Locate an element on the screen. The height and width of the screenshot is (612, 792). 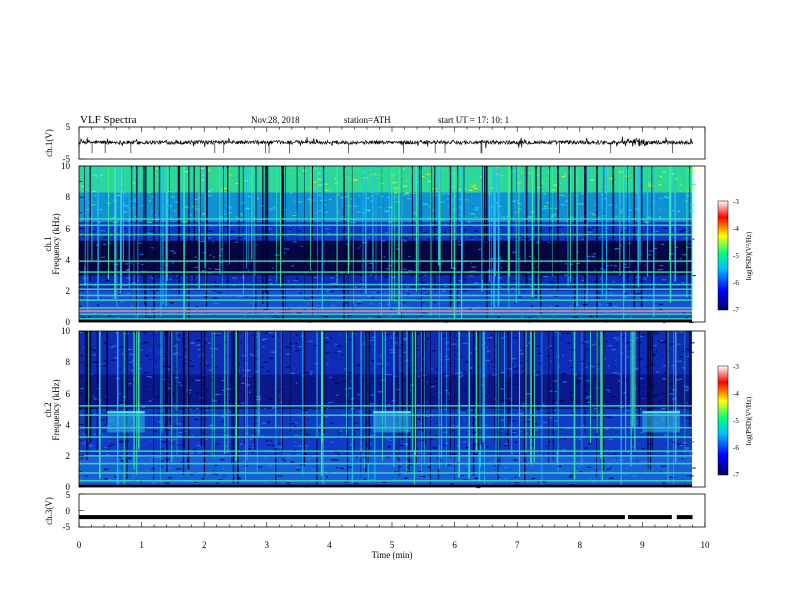
ch1-spec-ylabel-channel: ch.1 is located at coordinates (48, 243).